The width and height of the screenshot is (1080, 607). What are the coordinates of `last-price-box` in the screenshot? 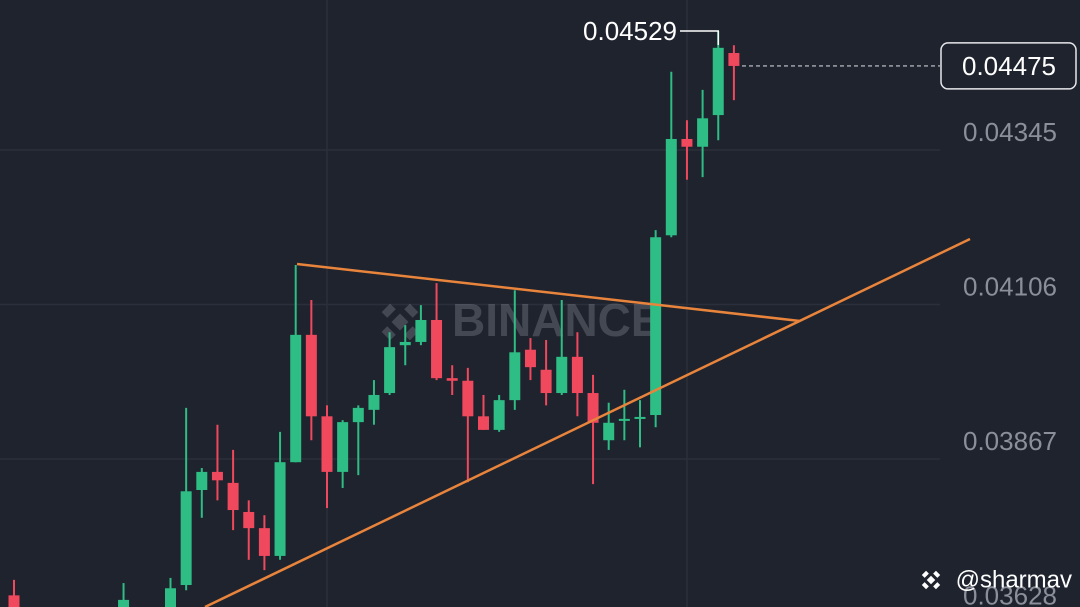 It's located at (1008, 66).